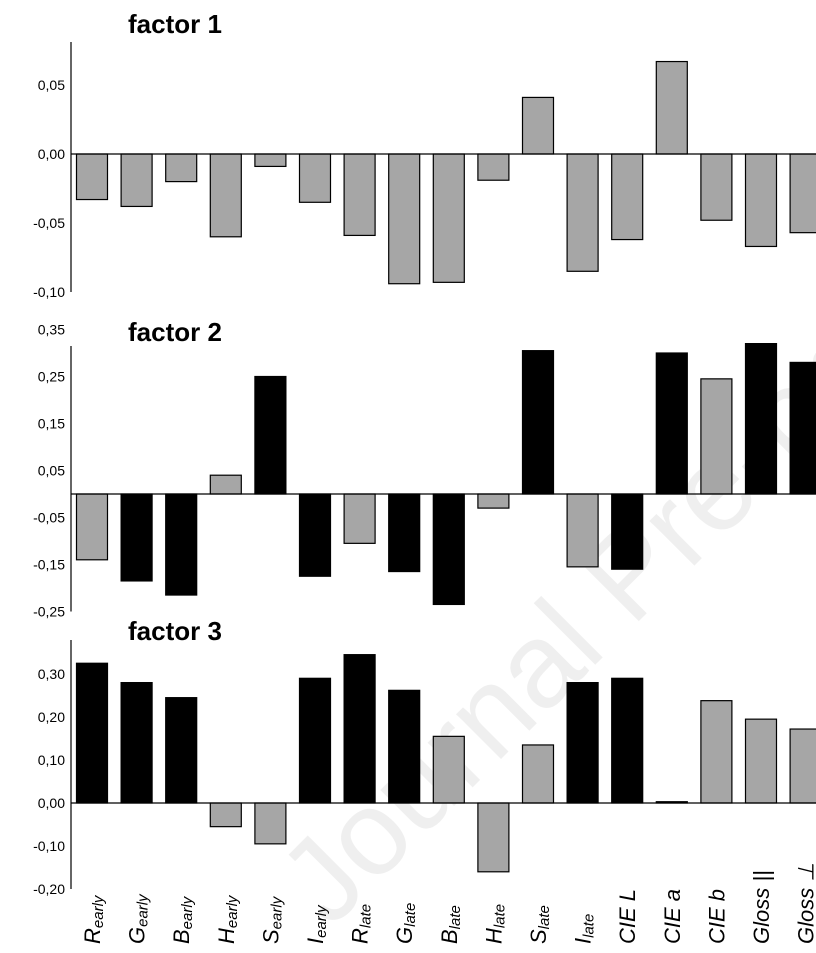 This screenshot has width=816, height=953. I want to click on x-tick-label: Searly, so click(271, 919).